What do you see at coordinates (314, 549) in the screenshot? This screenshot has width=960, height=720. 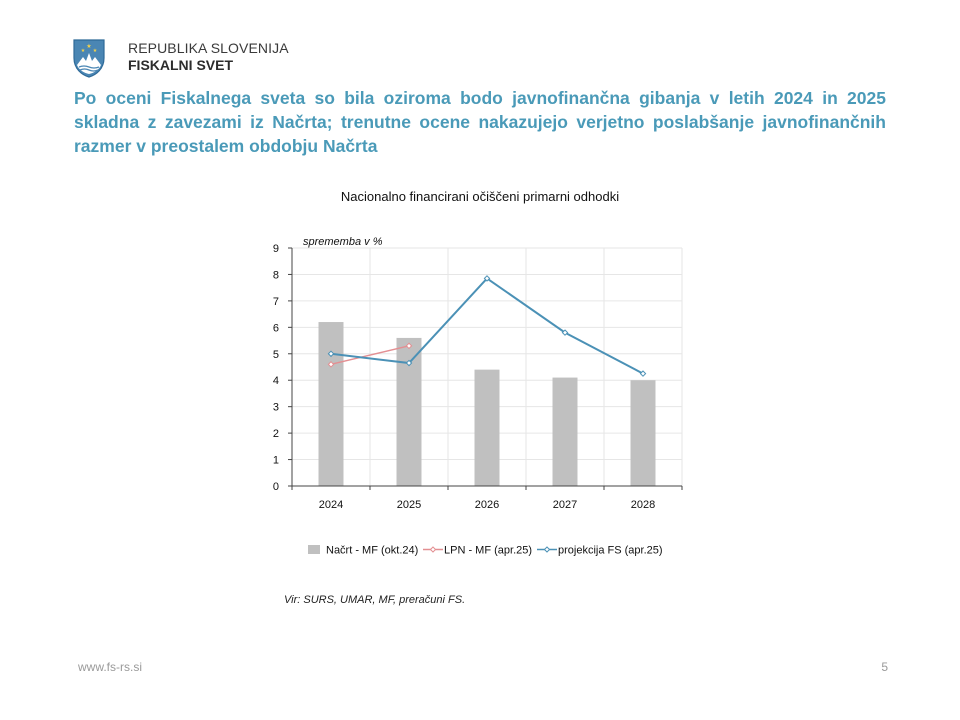 I see `legend-swatch-bar` at bounding box center [314, 549].